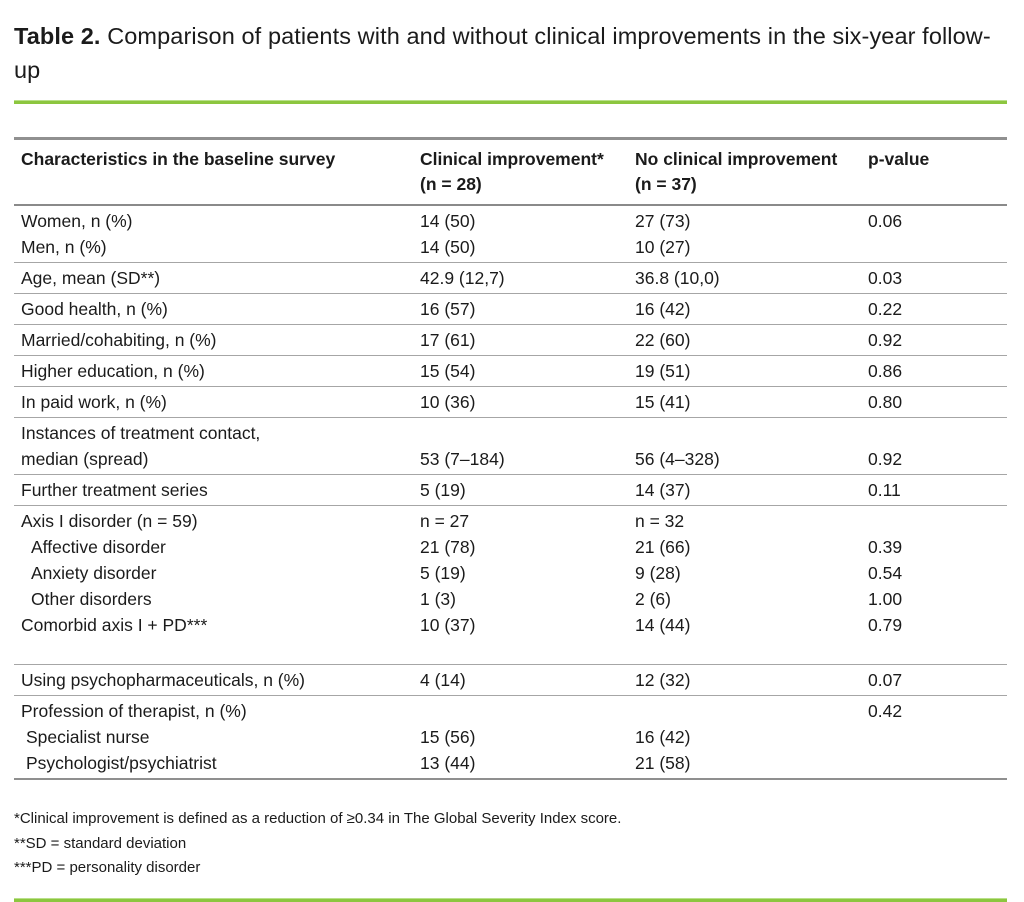  I want to click on cell-value: 10 (36), so click(527, 402).